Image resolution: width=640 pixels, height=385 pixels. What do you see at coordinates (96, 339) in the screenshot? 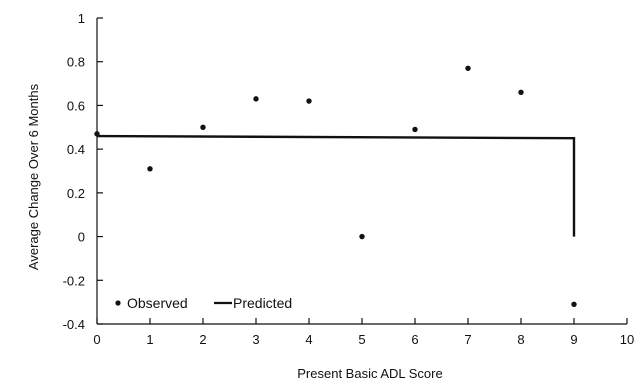
I see `x-tick-label: 0` at bounding box center [96, 339].